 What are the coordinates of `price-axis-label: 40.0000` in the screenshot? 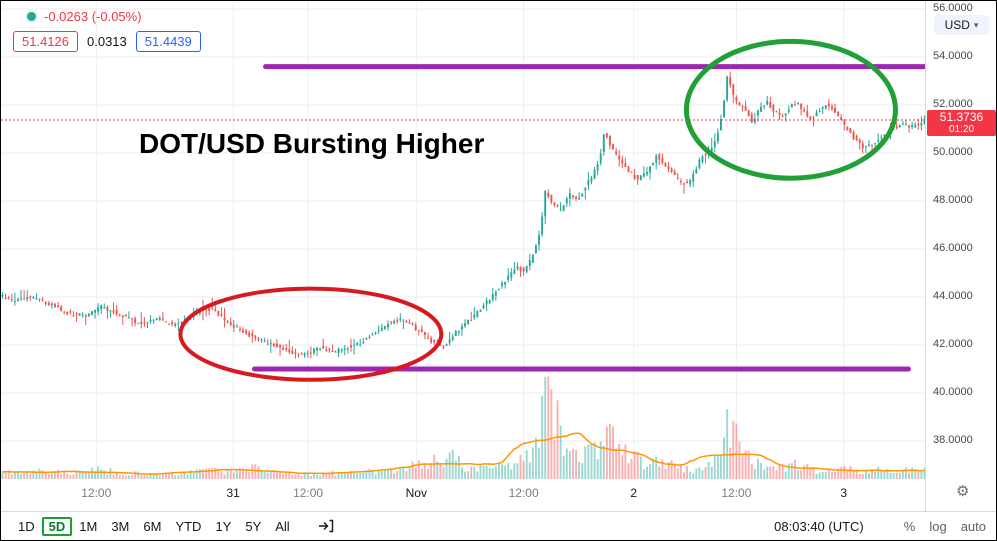 It's located at (953, 391).